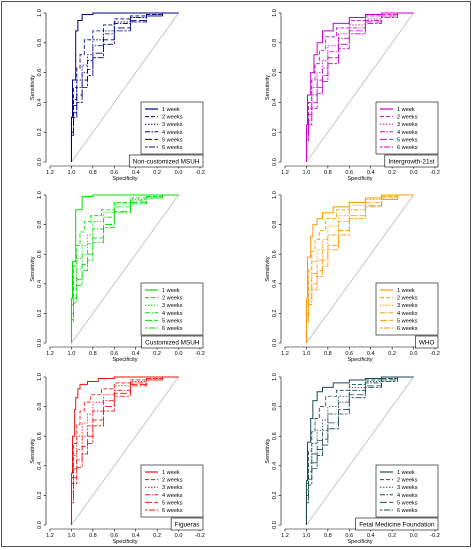 The image size is (474, 550). Describe the element at coordinates (136, 173) in the screenshot. I see `x-tick-label: 0.4` at that location.